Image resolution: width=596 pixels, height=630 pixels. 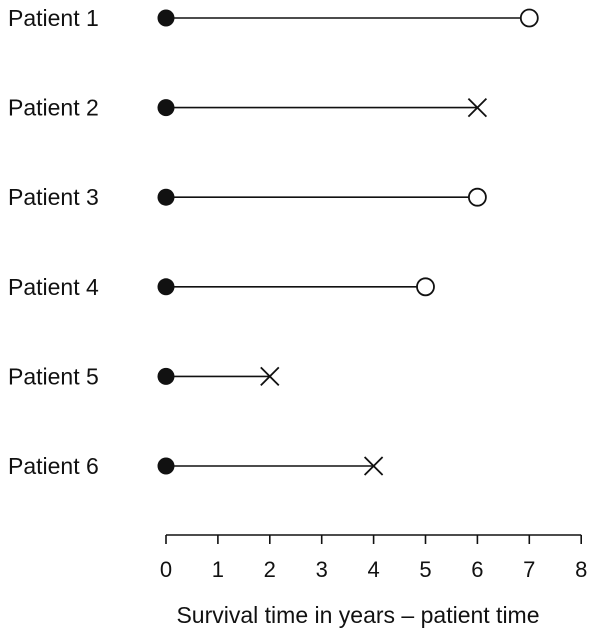 What do you see at coordinates (477, 569) in the screenshot?
I see `x-tick-label: 6` at bounding box center [477, 569].